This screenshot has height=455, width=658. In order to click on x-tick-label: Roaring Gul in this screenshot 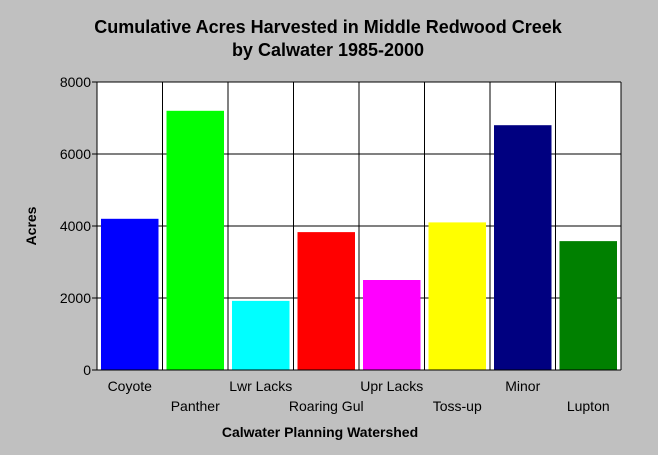, I will do `click(326, 406)`.